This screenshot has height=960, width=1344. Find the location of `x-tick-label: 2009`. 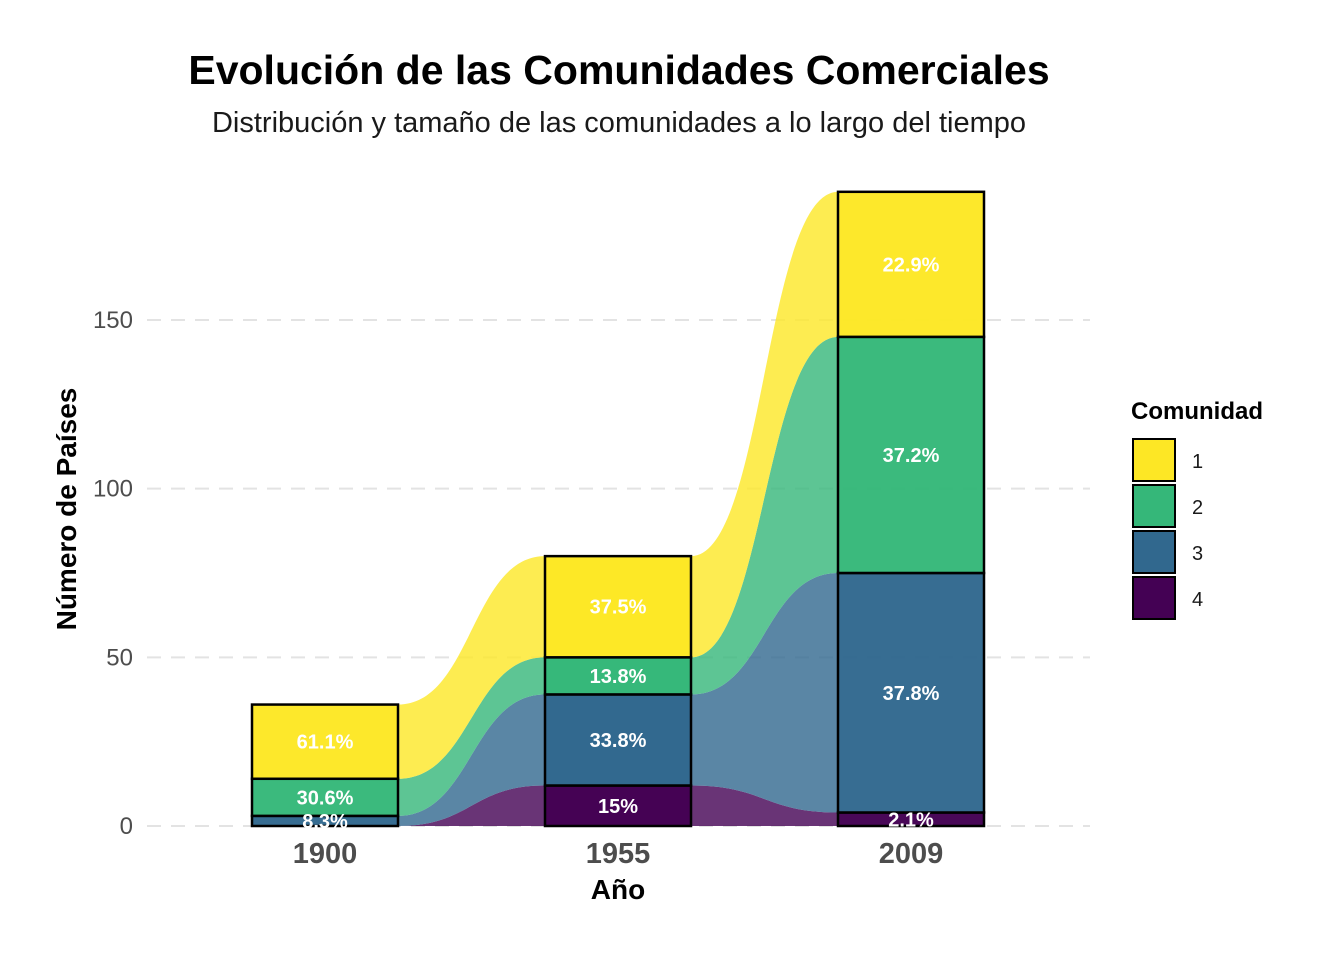

x-tick-label: 2009 is located at coordinates (911, 854).